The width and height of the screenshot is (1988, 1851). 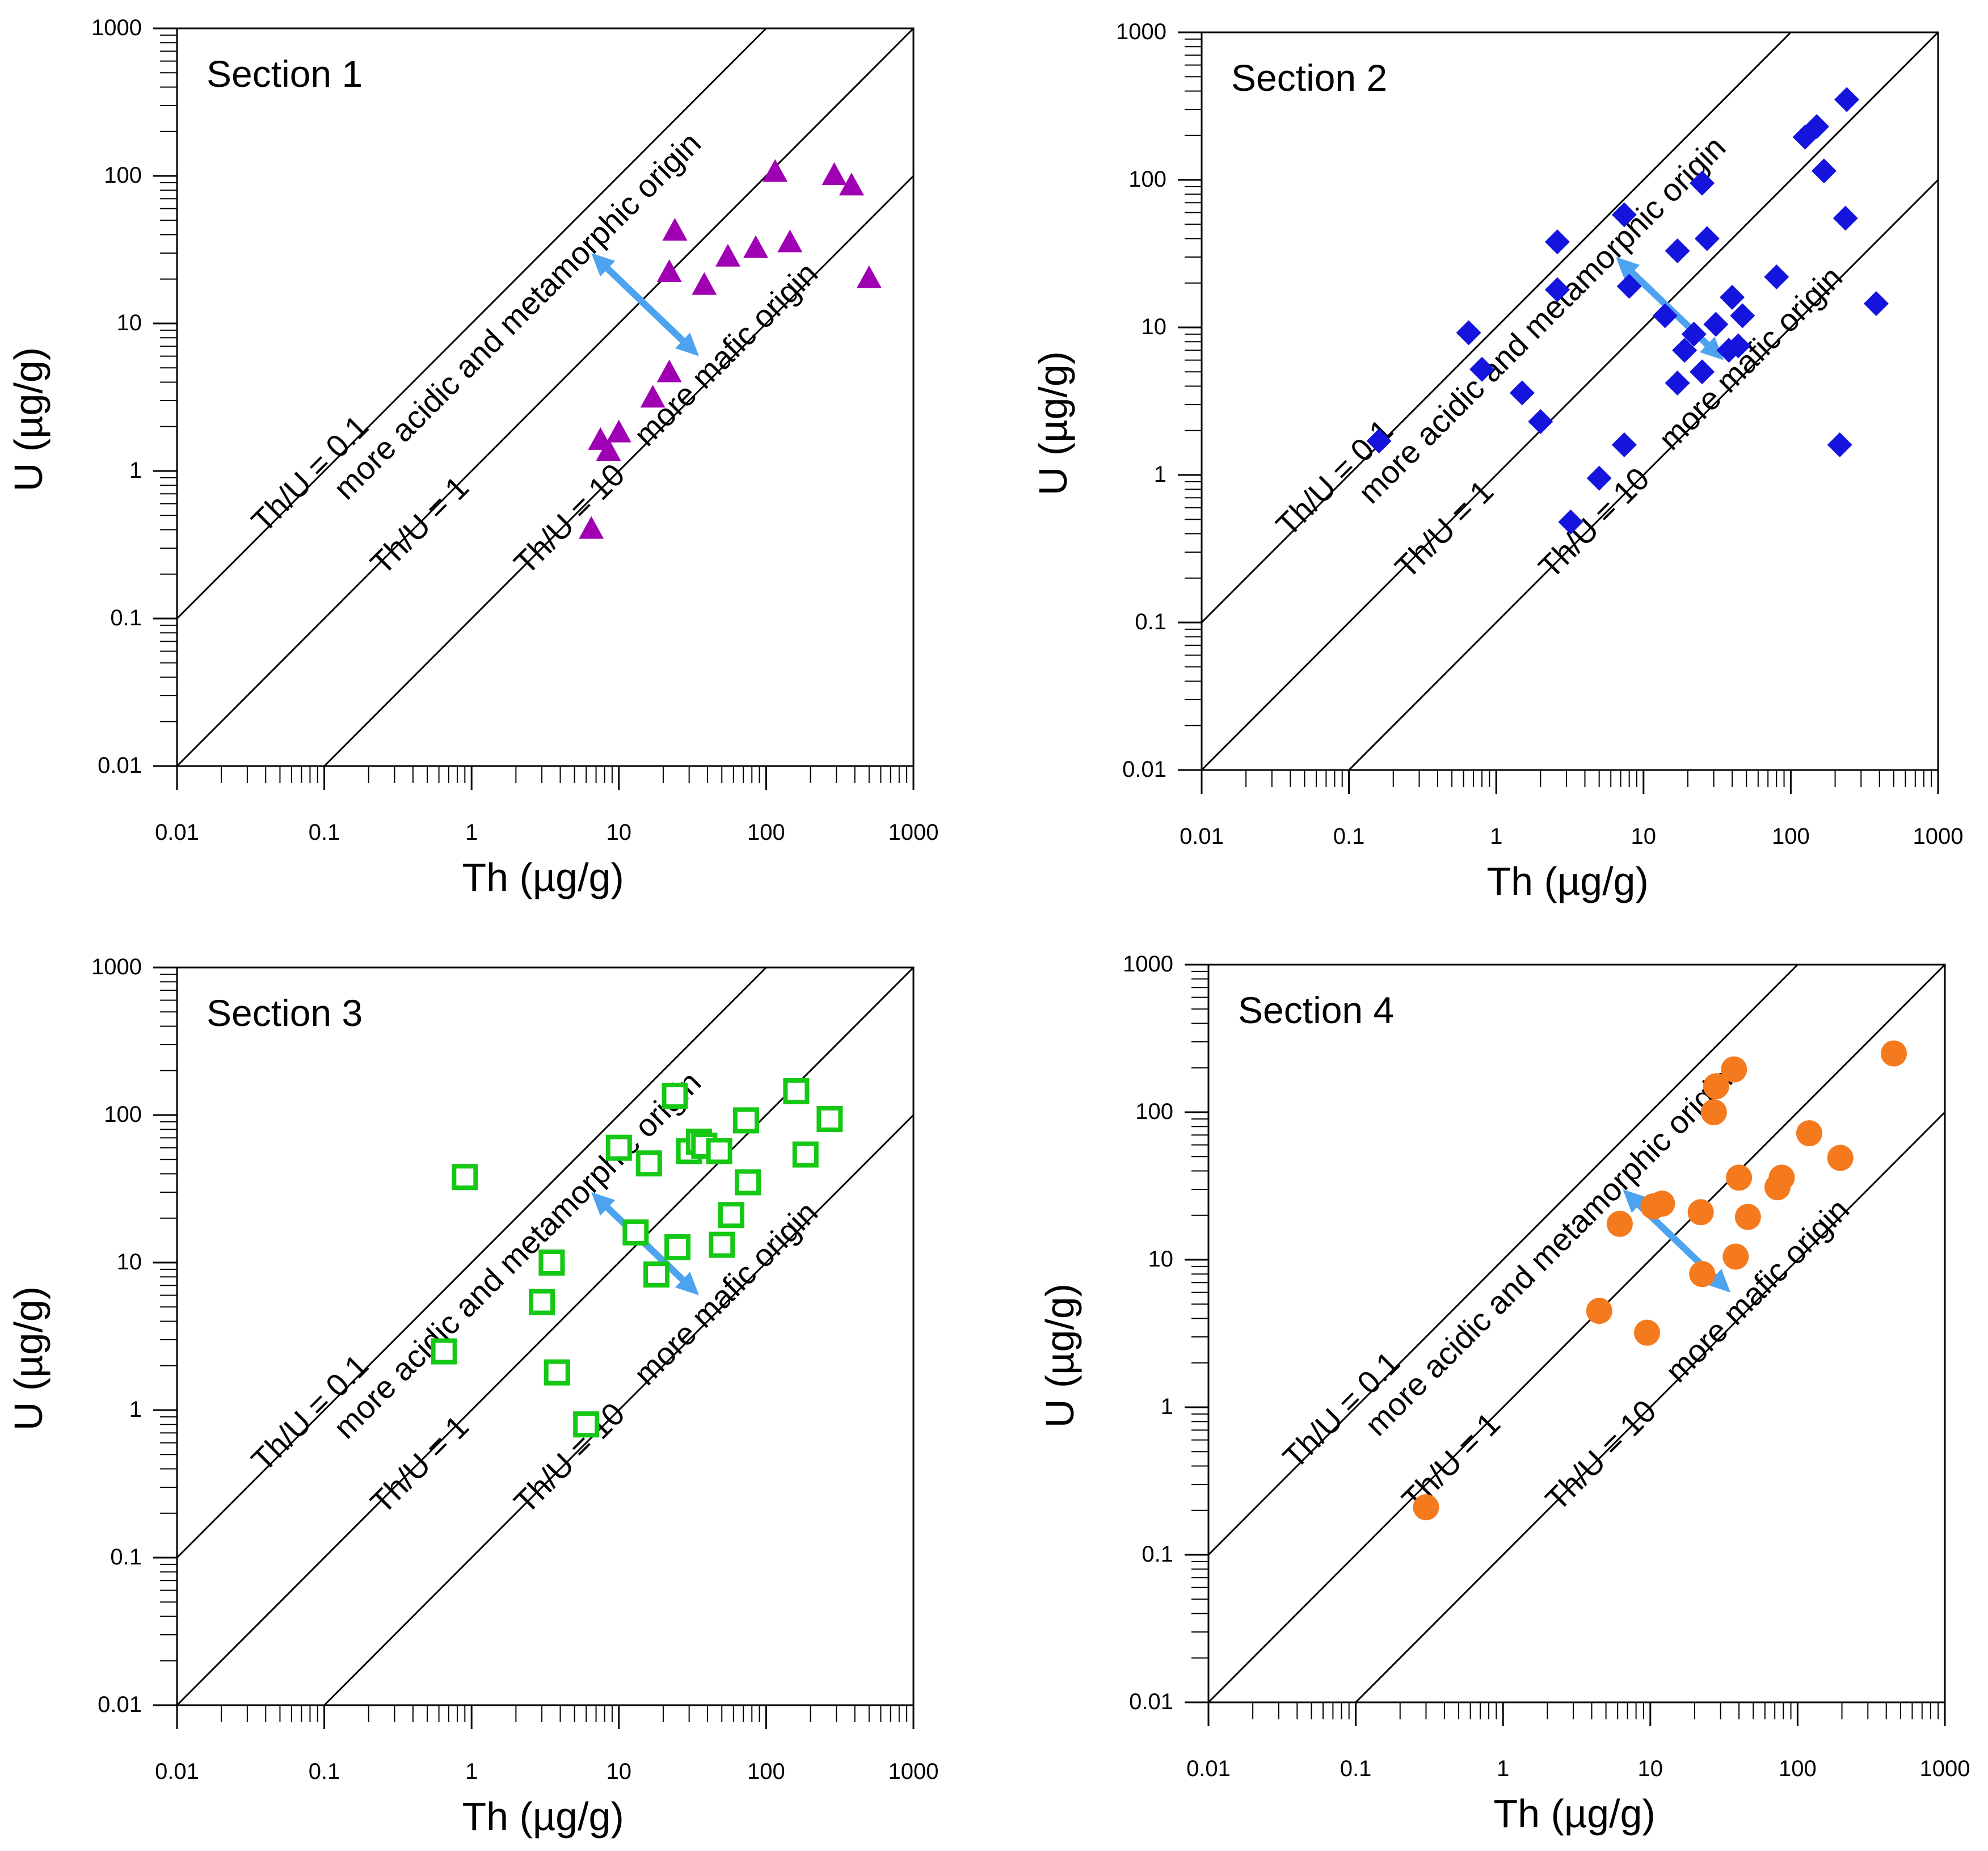 I want to click on plot-frame, so click(x=1576, y=1333).